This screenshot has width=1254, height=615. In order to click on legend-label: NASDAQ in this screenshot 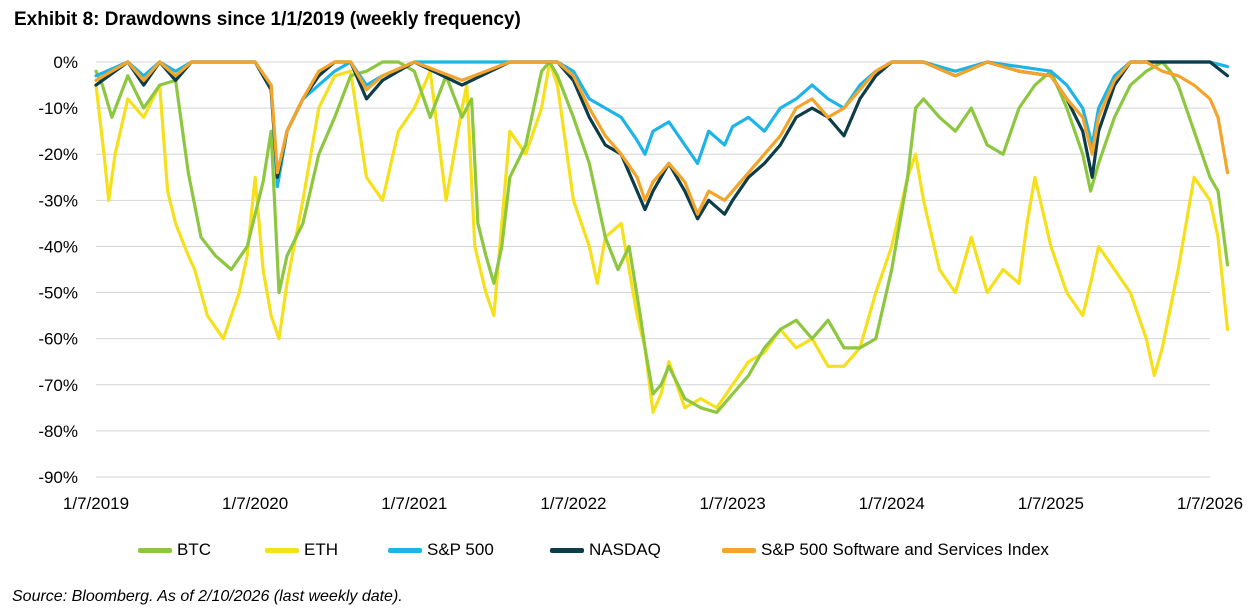, I will do `click(625, 549)`.